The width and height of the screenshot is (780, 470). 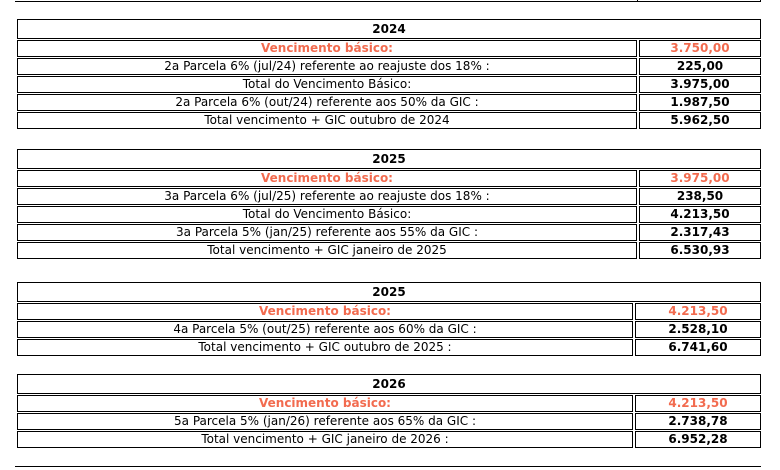 What do you see at coordinates (327, 120) in the screenshot?
I see `row-label: Total vencimento + GIC outubro de 2024` at bounding box center [327, 120].